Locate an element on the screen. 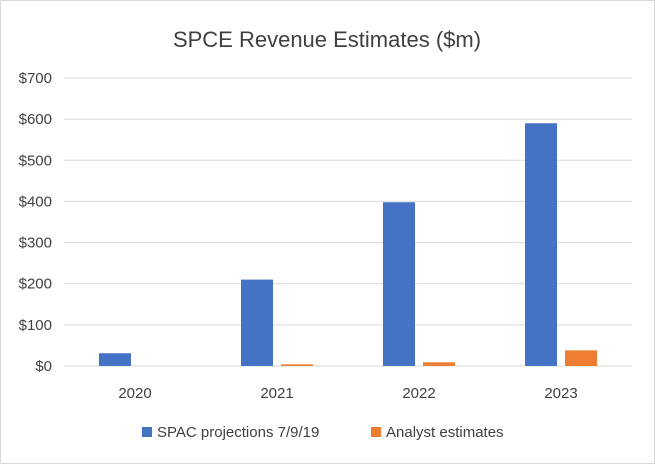 The image size is (655, 464). bar-spac-2021 is located at coordinates (257, 322).